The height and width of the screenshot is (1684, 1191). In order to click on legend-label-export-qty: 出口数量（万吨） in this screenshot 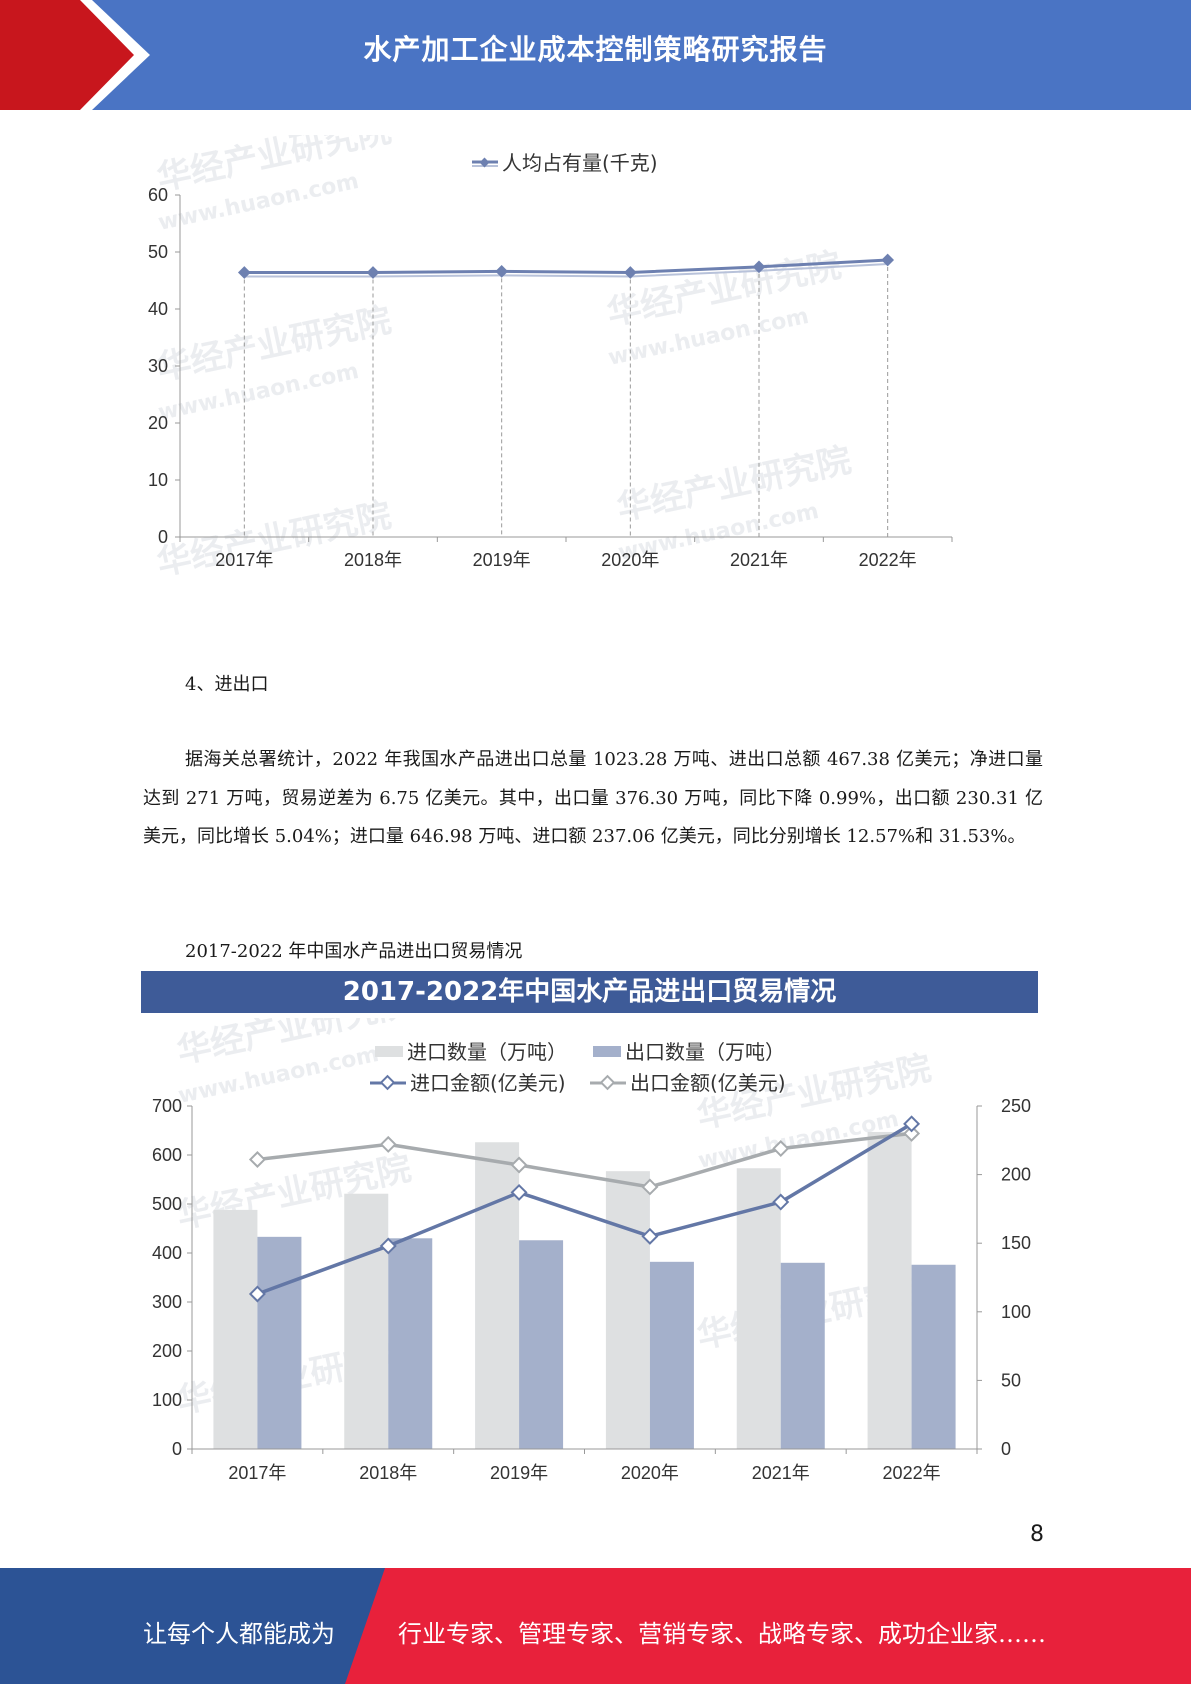, I will do `click(705, 1052)`.